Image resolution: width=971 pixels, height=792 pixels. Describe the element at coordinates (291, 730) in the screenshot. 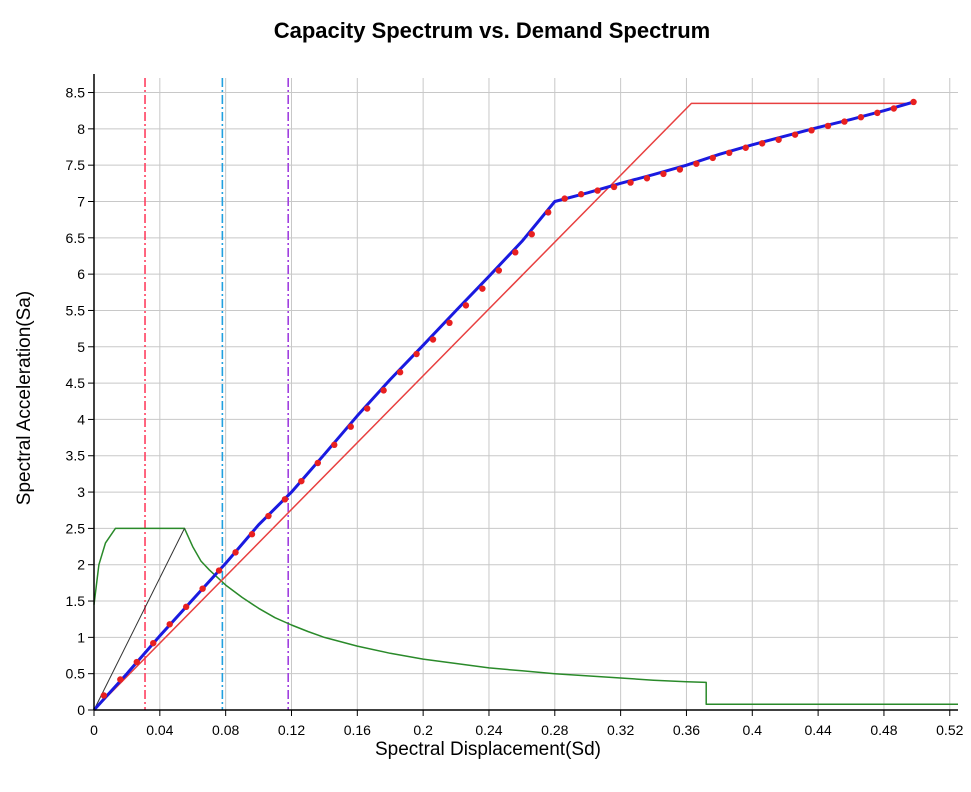

I see `x-tick-label: 0.12` at that location.